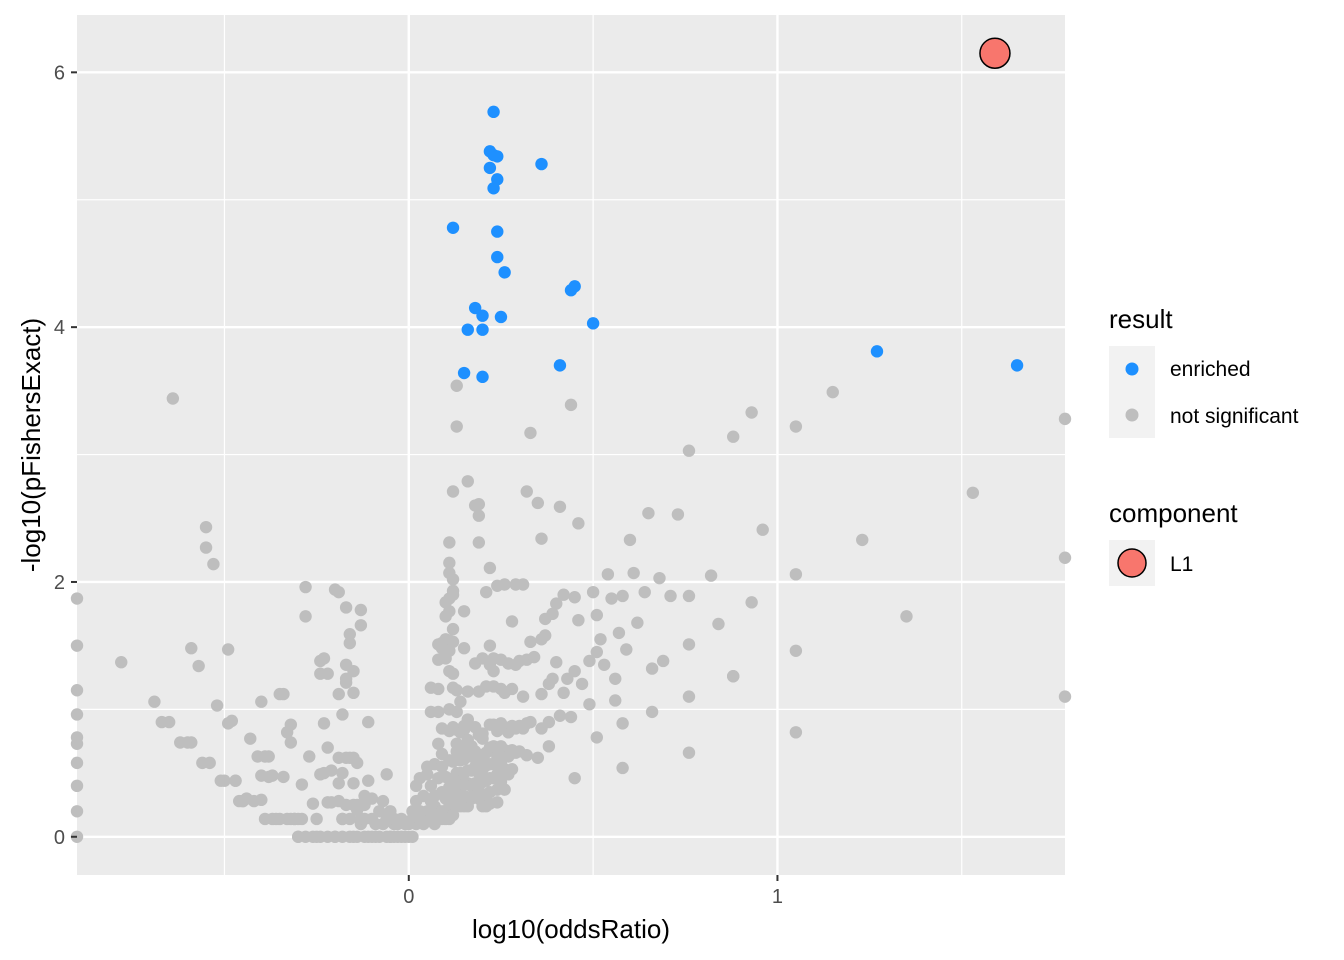 This screenshot has height=960, width=1344. I want to click on legend-key-l1, so click(1132, 563).